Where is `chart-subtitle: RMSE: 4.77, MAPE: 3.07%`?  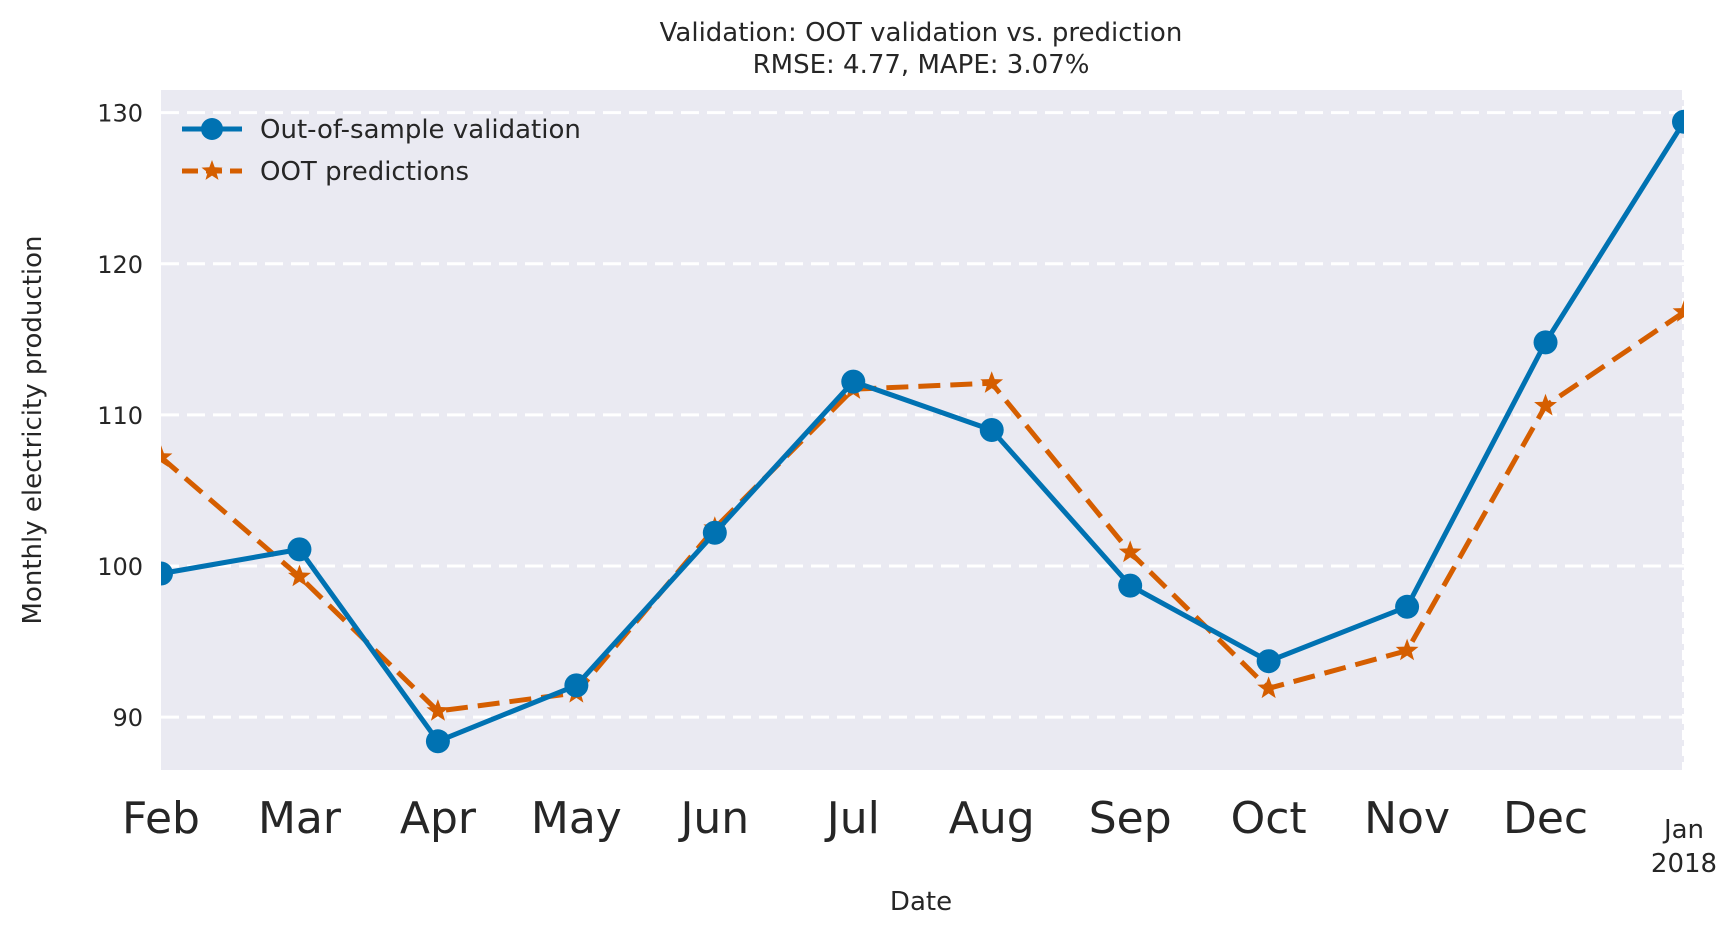 chart-subtitle: RMSE: 4.77, MAPE: 3.07% is located at coordinates (921, 65).